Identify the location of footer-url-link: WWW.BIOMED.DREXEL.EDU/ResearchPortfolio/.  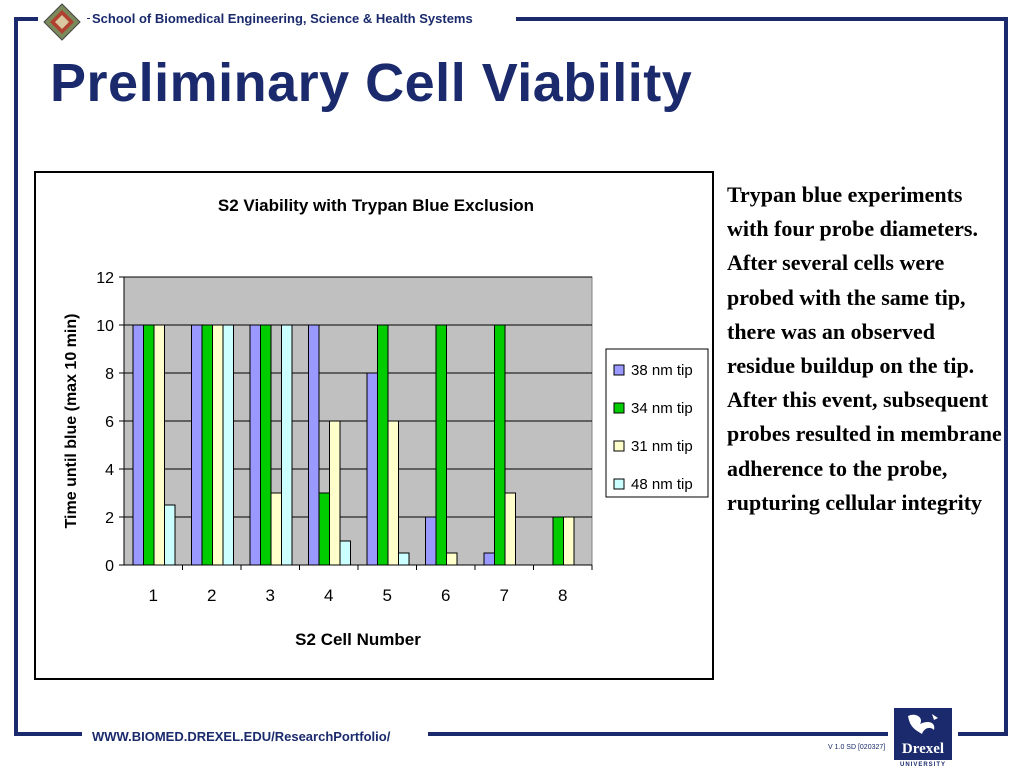
(241, 736).